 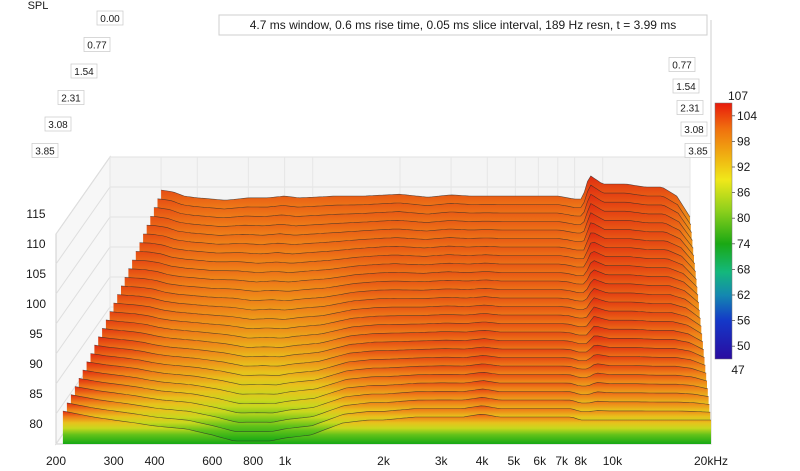 What do you see at coordinates (747, 116) in the screenshot?
I see `colorbar-tick-label: 104` at bounding box center [747, 116].